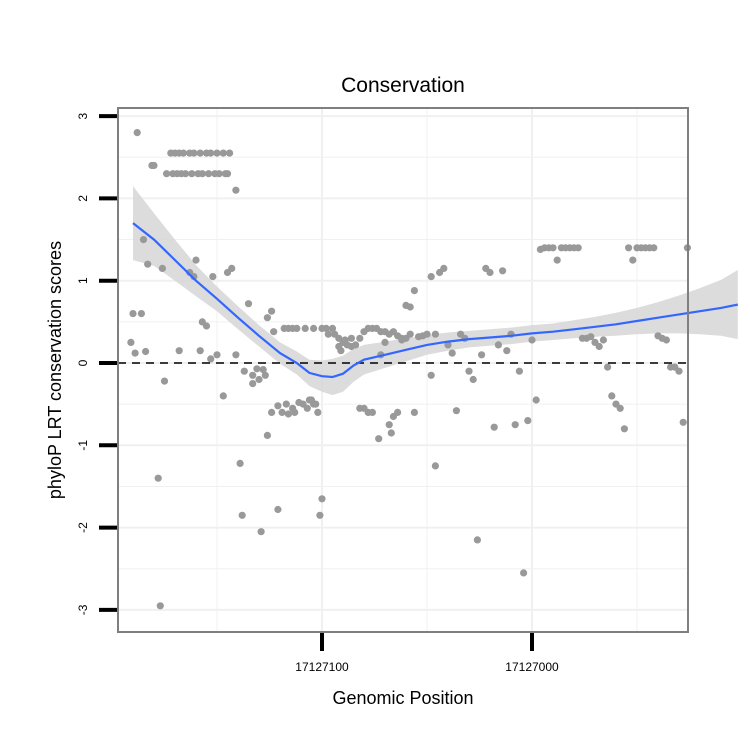 The width and height of the screenshot is (750, 750). What do you see at coordinates (83, 527) in the screenshot?
I see `y-tick-label: -2` at bounding box center [83, 527].